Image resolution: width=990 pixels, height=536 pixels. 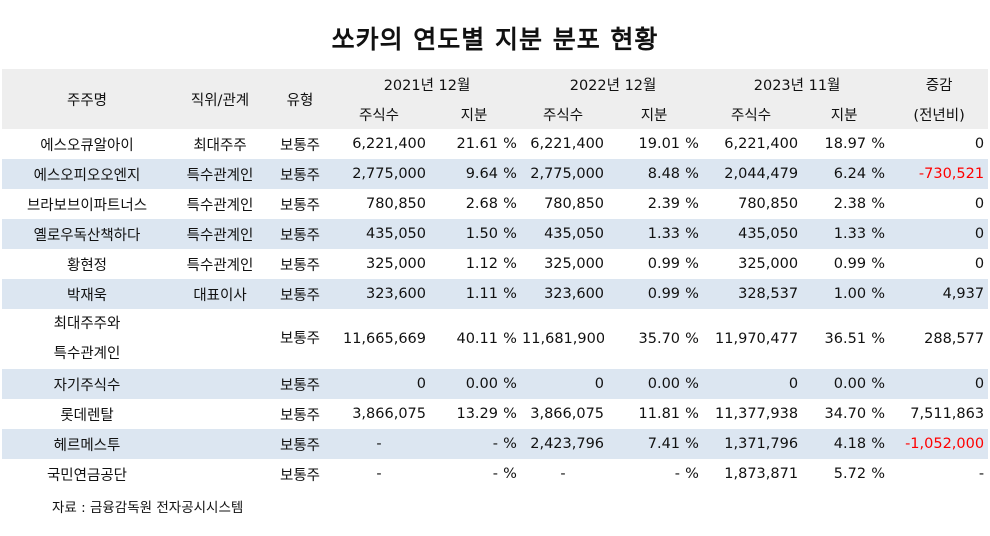 What do you see at coordinates (939, 174) in the screenshot?
I see `cell-change: -730,521` at bounding box center [939, 174].